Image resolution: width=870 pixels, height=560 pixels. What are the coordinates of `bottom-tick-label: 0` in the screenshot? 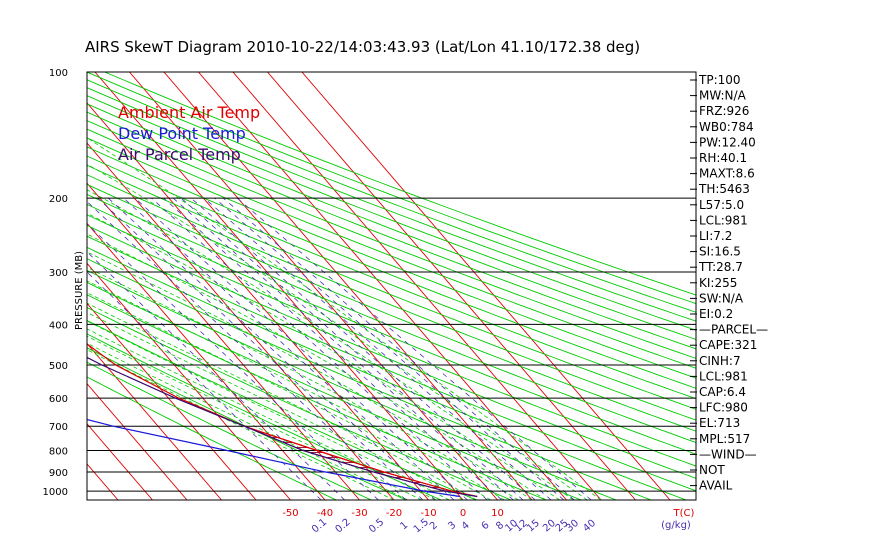 It's located at (463, 513).